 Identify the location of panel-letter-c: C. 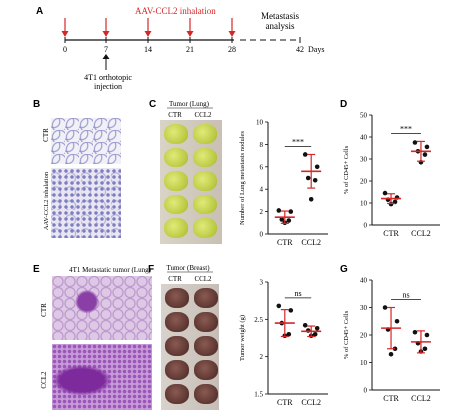
(152, 104).